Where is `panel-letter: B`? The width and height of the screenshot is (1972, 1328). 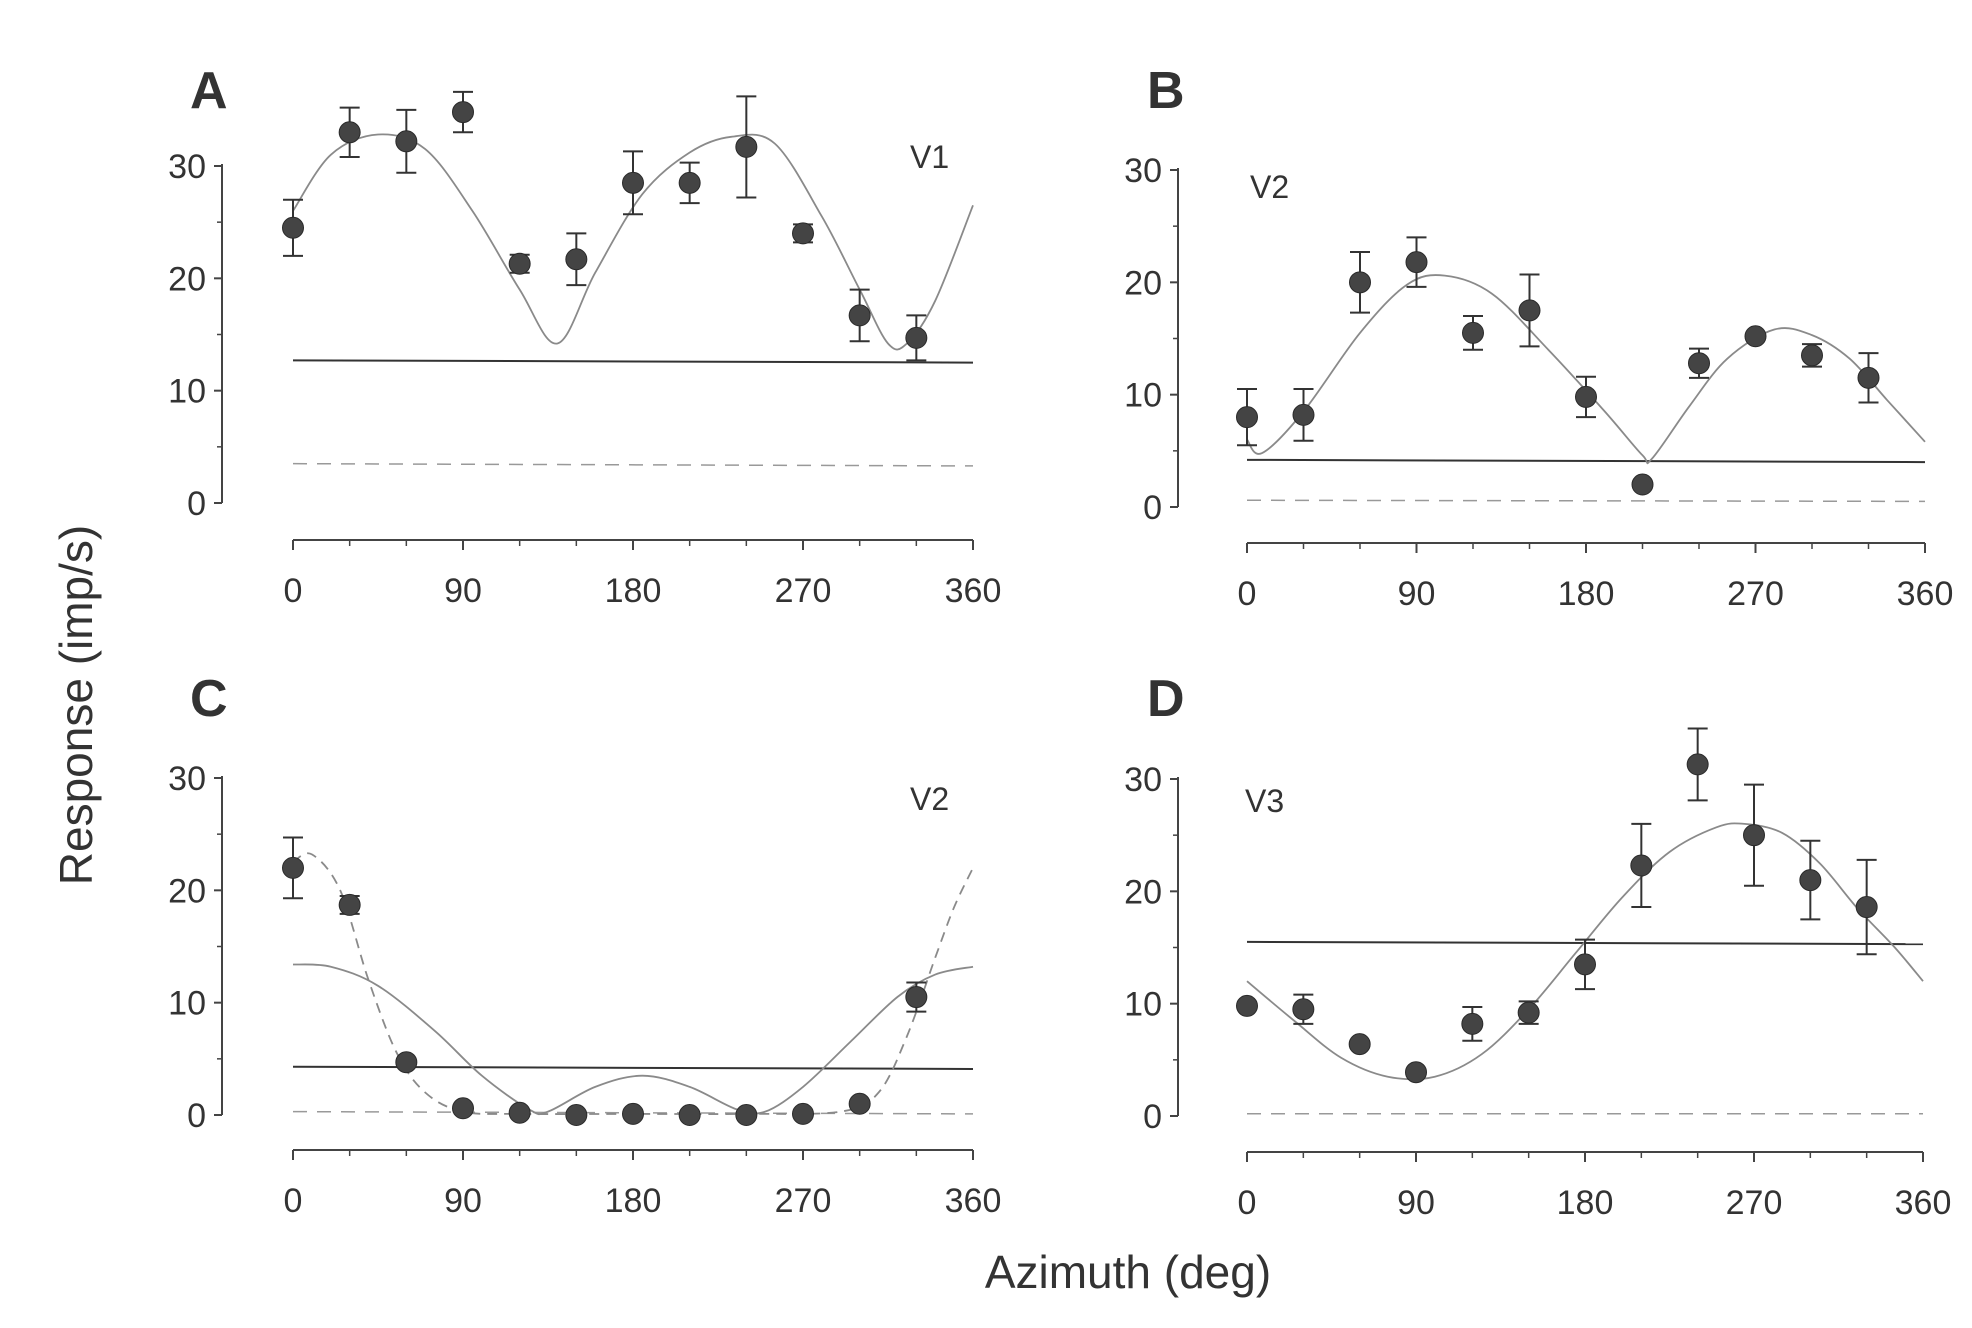
panel-letter: B is located at coordinates (1166, 91).